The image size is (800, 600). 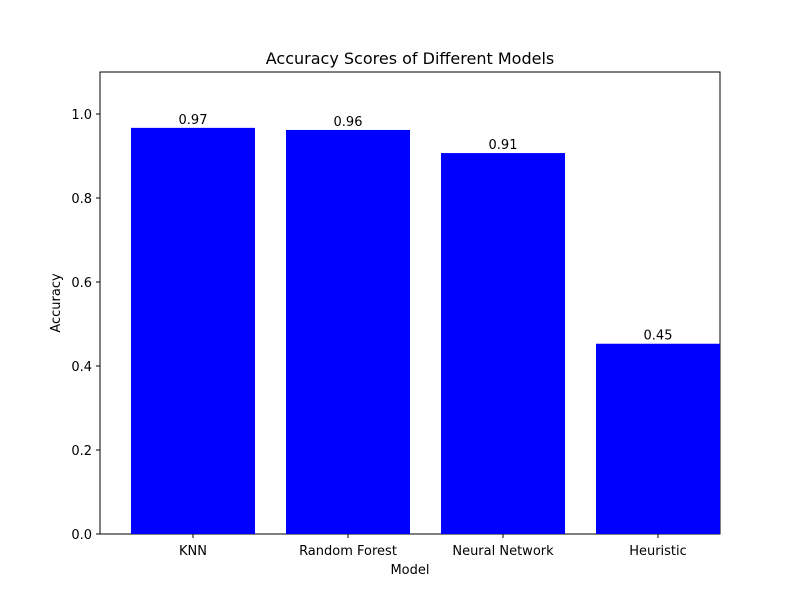 What do you see at coordinates (81, 115) in the screenshot?
I see `y-tick-label: 1.0` at bounding box center [81, 115].